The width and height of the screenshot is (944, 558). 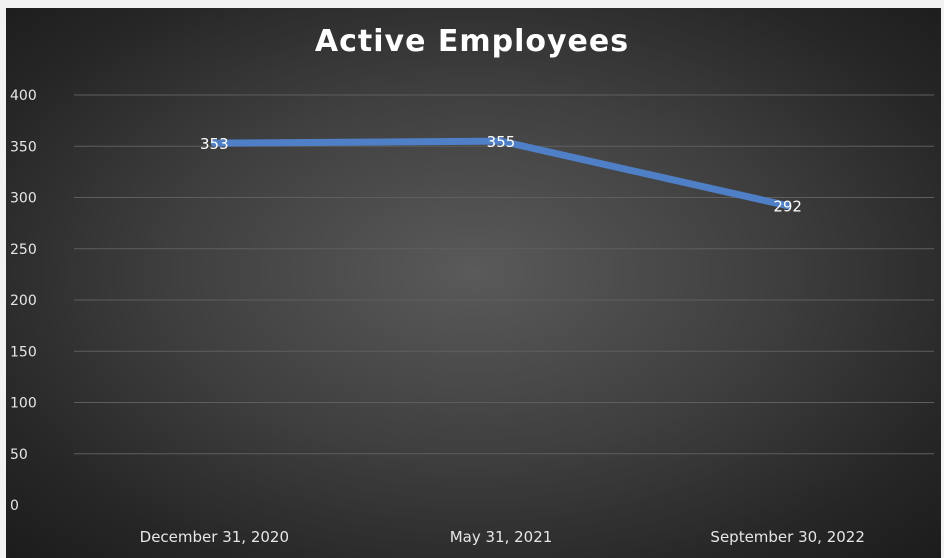 I want to click on x-tick-label: September 30, 2022, so click(x=787, y=537).